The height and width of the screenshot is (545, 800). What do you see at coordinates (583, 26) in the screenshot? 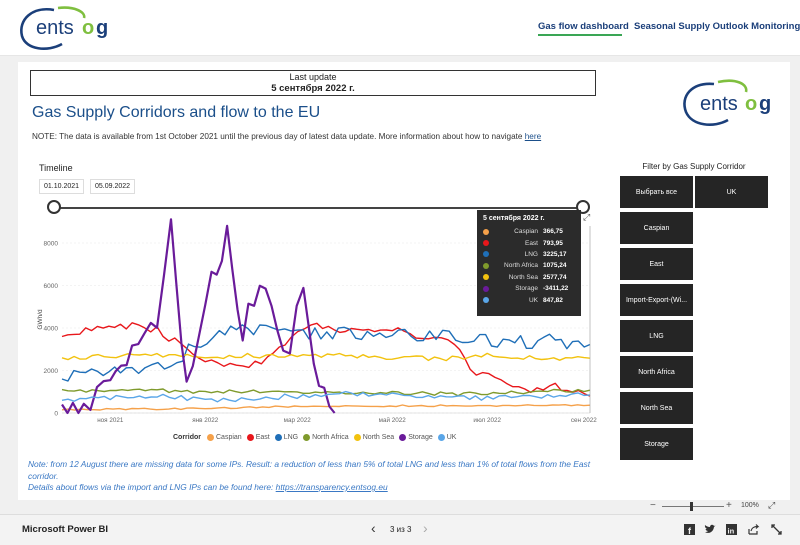
I see `nav-gas-flow-dashboard: Gas flow dashboard` at bounding box center [583, 26].